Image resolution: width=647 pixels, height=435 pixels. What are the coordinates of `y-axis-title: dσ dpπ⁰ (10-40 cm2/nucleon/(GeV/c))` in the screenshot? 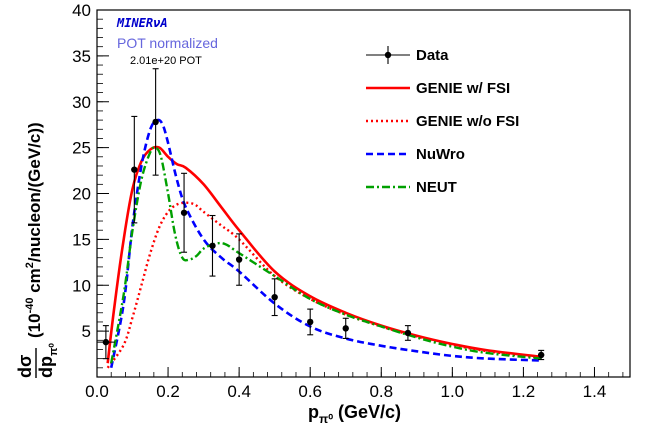 It's located at (37, 250).